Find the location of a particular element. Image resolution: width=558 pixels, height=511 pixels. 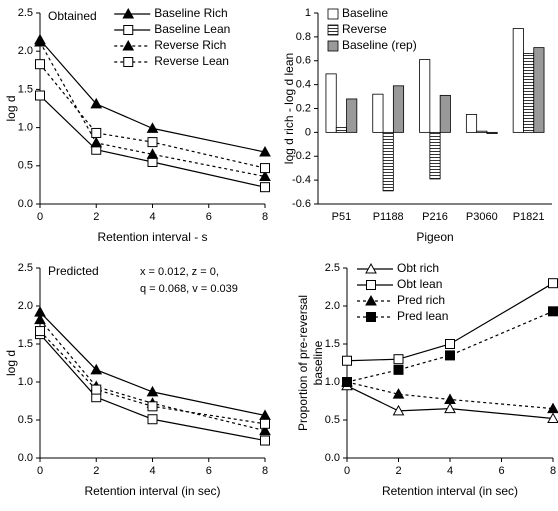

legend-label: Reverse is located at coordinates (364, 29).